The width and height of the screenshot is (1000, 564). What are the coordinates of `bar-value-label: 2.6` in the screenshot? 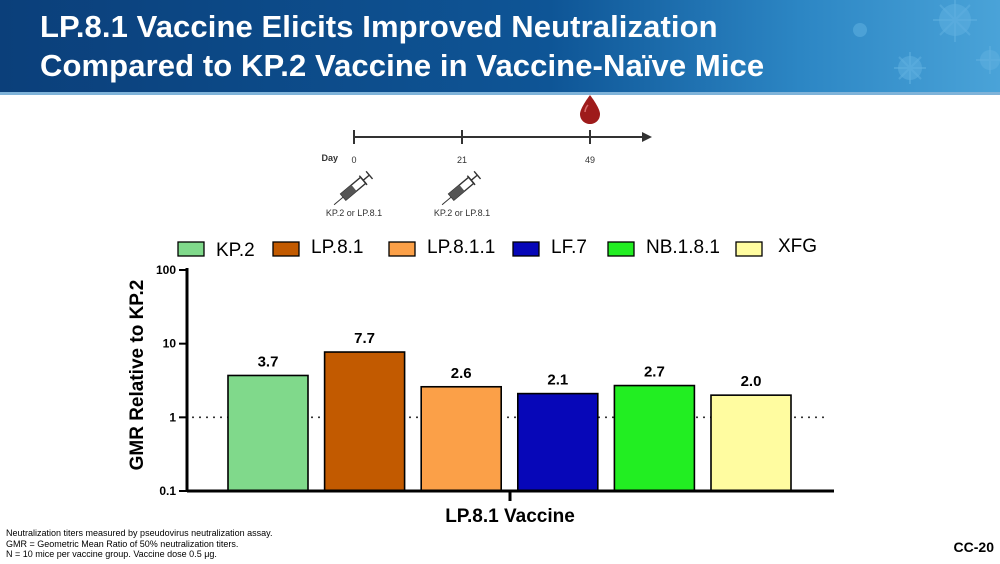 It's located at (461, 373).